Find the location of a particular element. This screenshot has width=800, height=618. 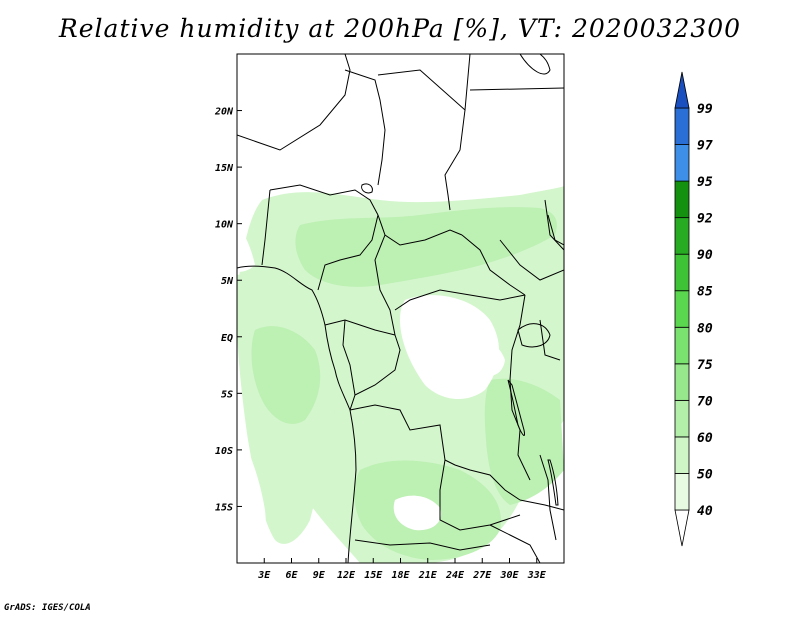

border-cameroon-chad is located at coordinates (420, 230).